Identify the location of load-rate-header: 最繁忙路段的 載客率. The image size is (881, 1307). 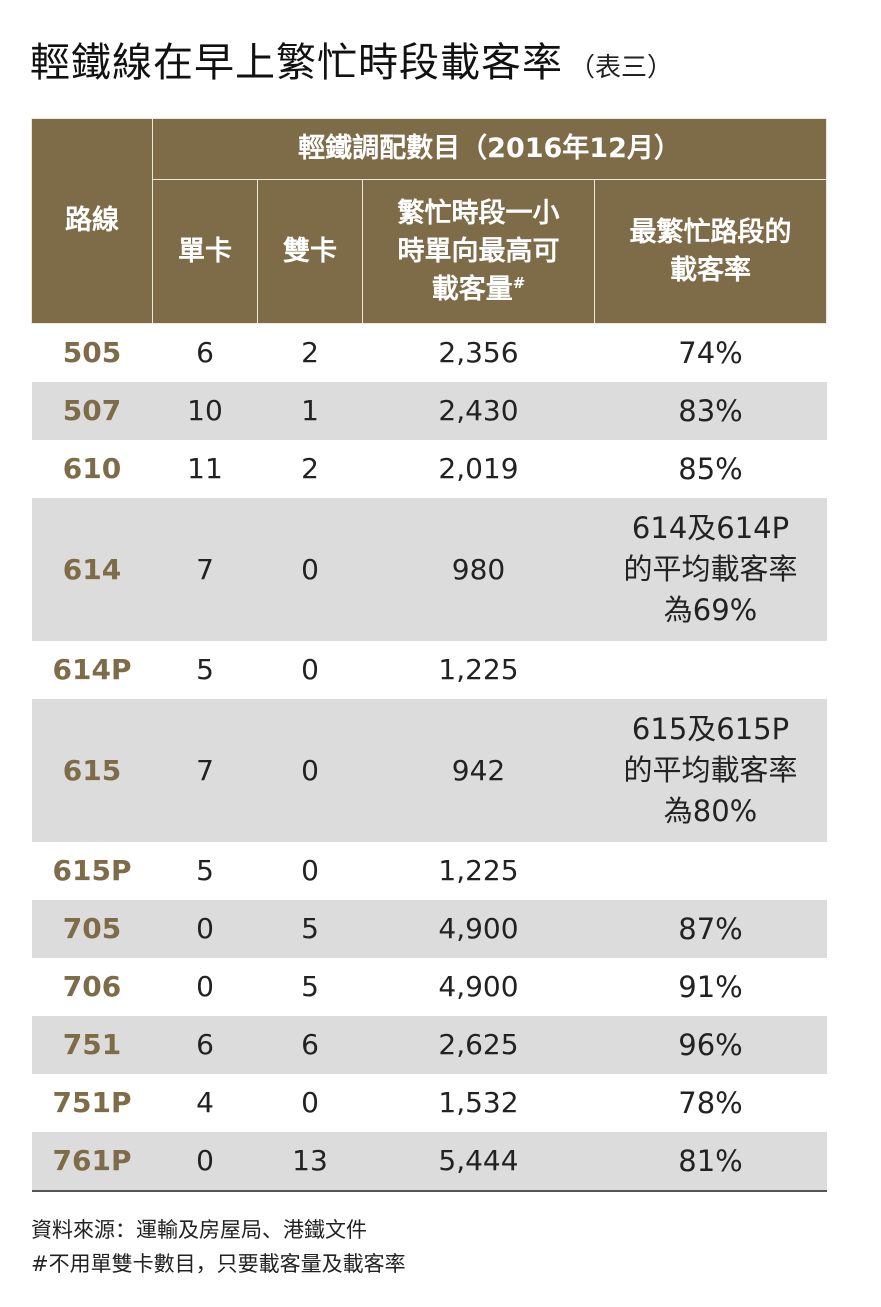
(710, 251).